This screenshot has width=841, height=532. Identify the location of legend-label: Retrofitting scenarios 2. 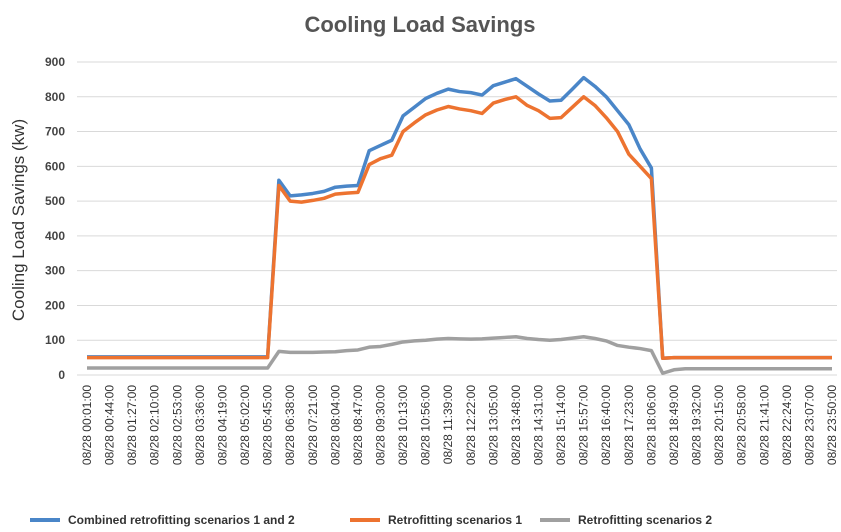
(645, 520).